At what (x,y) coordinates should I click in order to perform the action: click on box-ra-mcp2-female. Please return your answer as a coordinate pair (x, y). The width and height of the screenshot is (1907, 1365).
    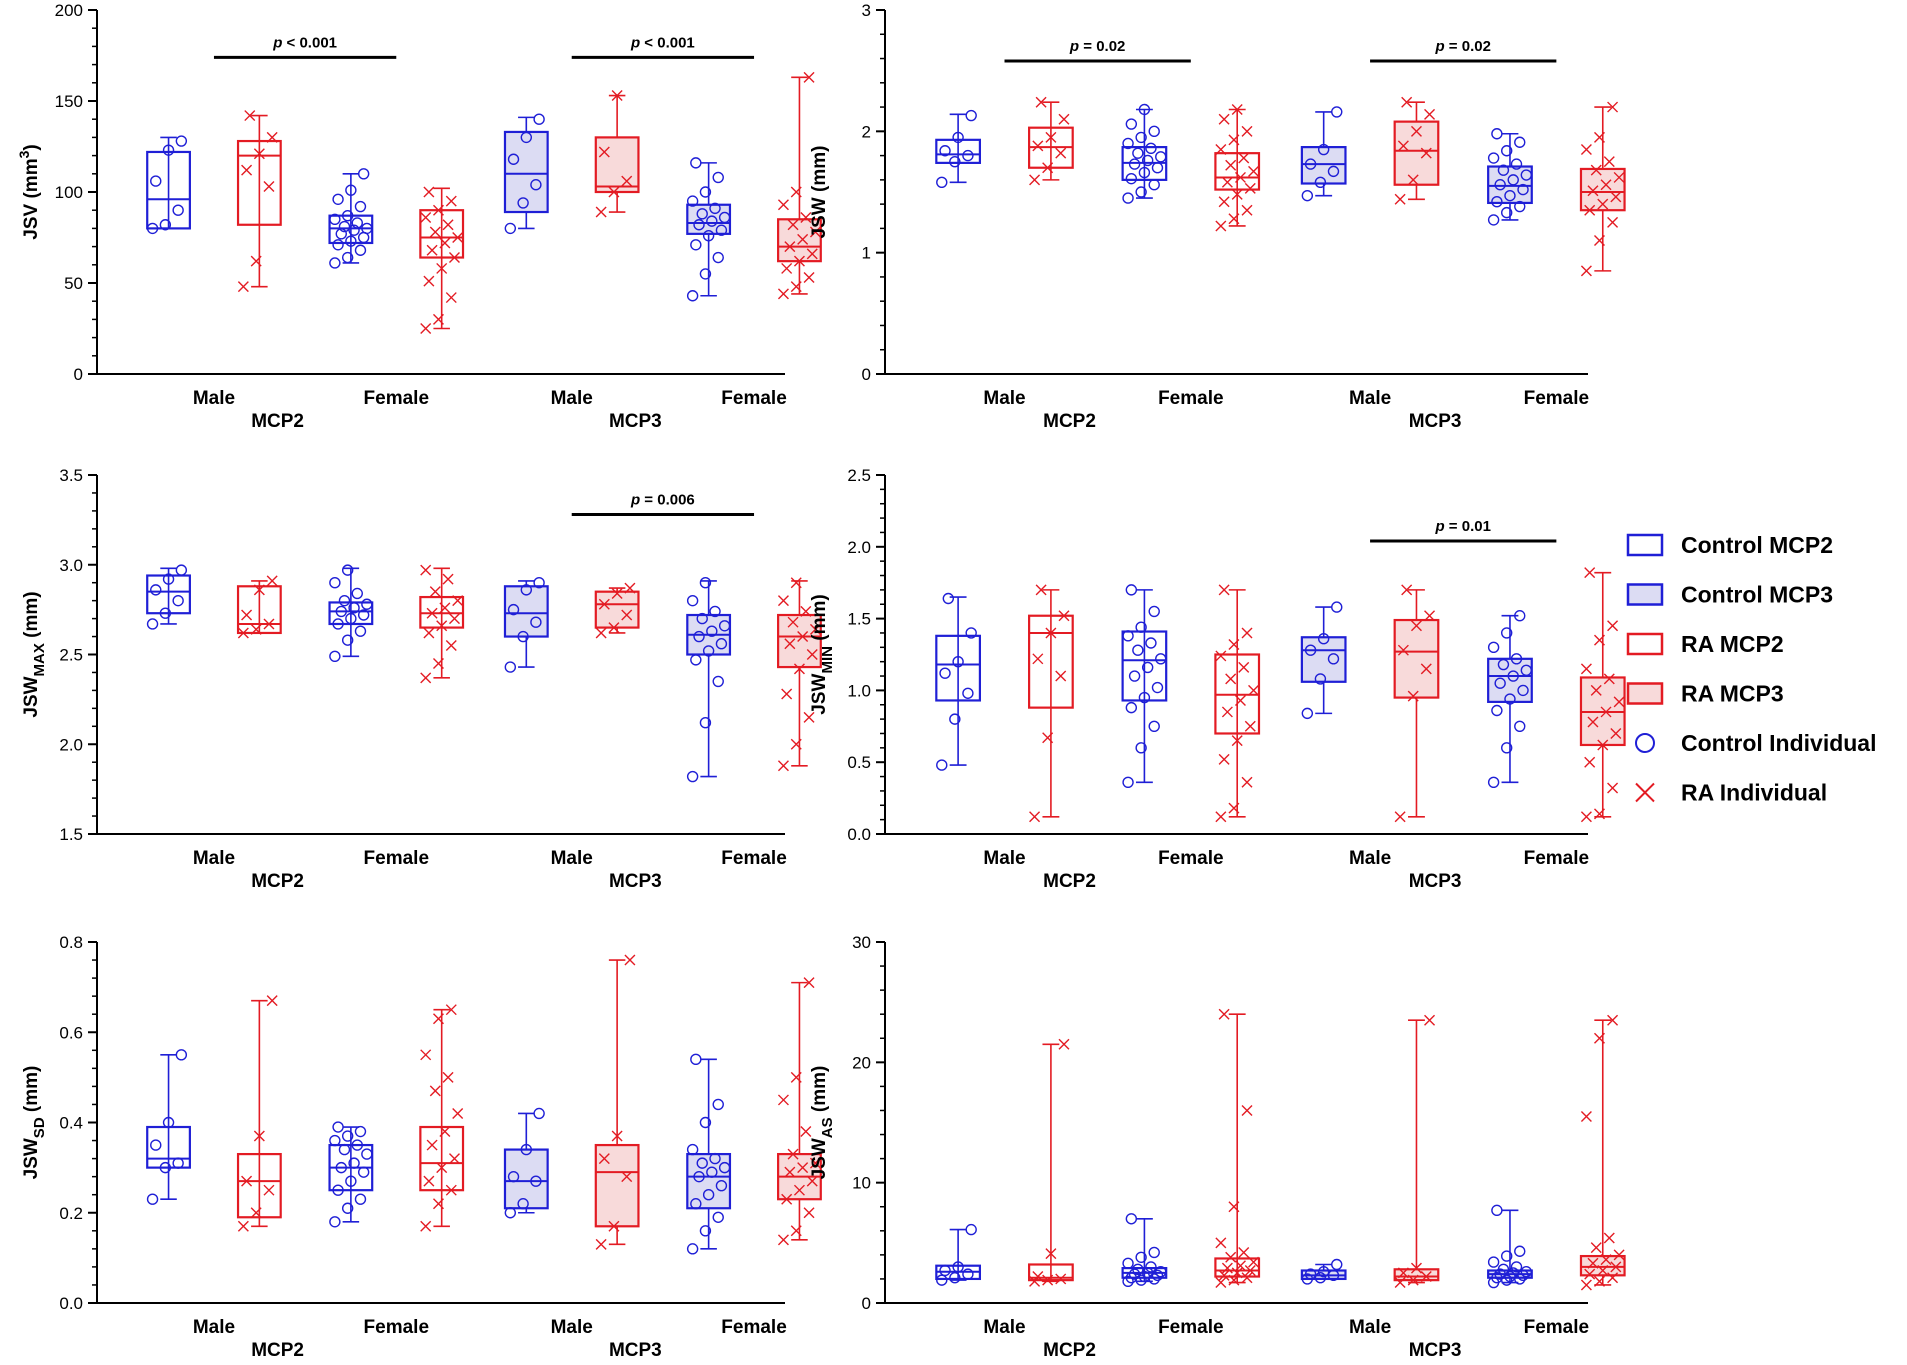
    Looking at the image, I should click on (1237, 167).